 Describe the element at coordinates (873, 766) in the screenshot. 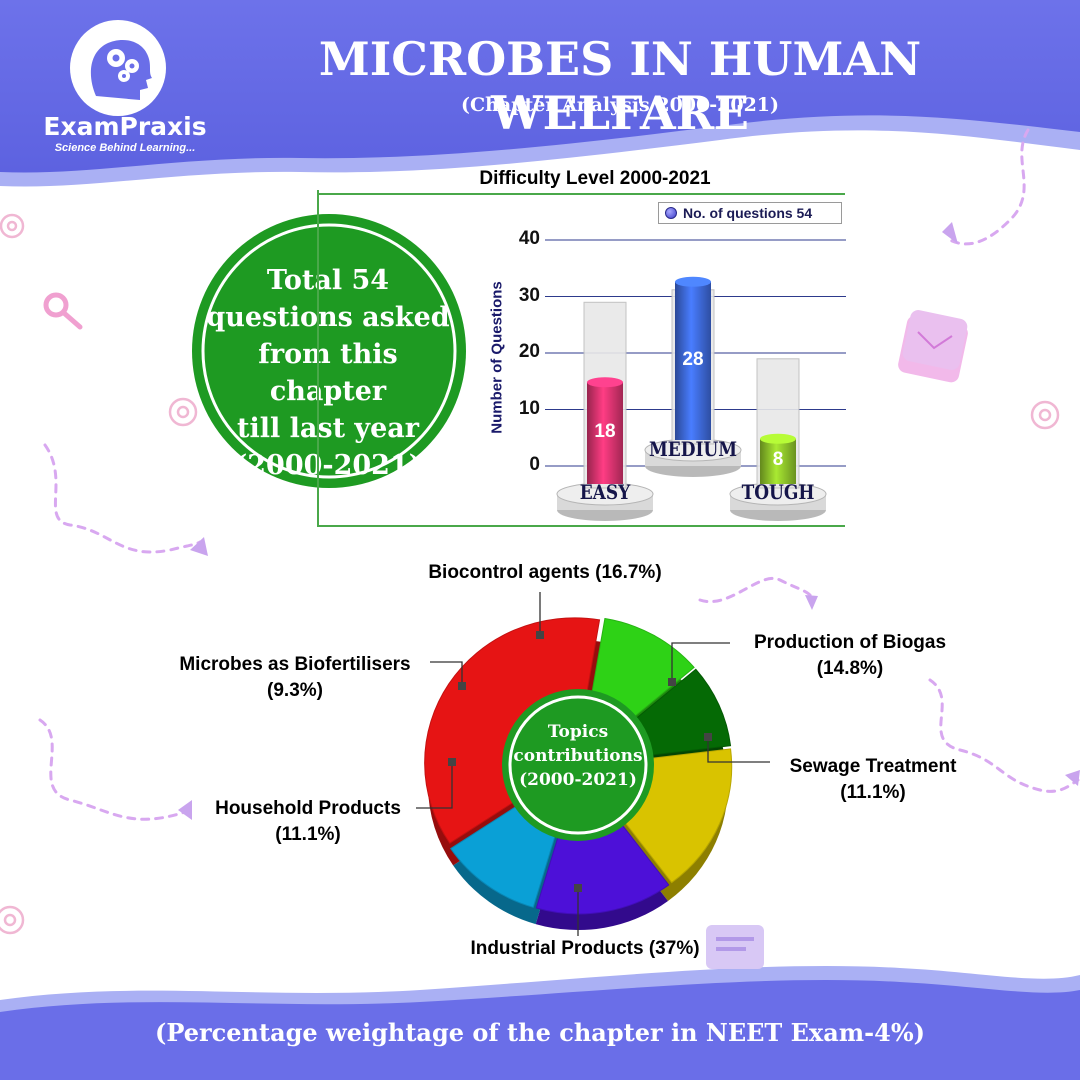

I see `slice-label: Sewage Treatment` at that location.